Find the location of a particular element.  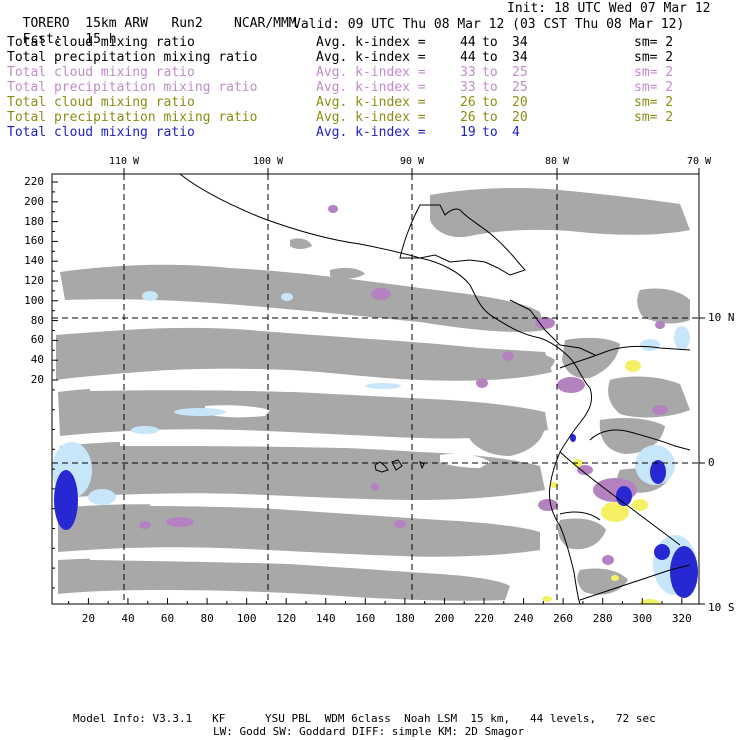

lon-label-90w: 90 W is located at coordinates (412, 161).